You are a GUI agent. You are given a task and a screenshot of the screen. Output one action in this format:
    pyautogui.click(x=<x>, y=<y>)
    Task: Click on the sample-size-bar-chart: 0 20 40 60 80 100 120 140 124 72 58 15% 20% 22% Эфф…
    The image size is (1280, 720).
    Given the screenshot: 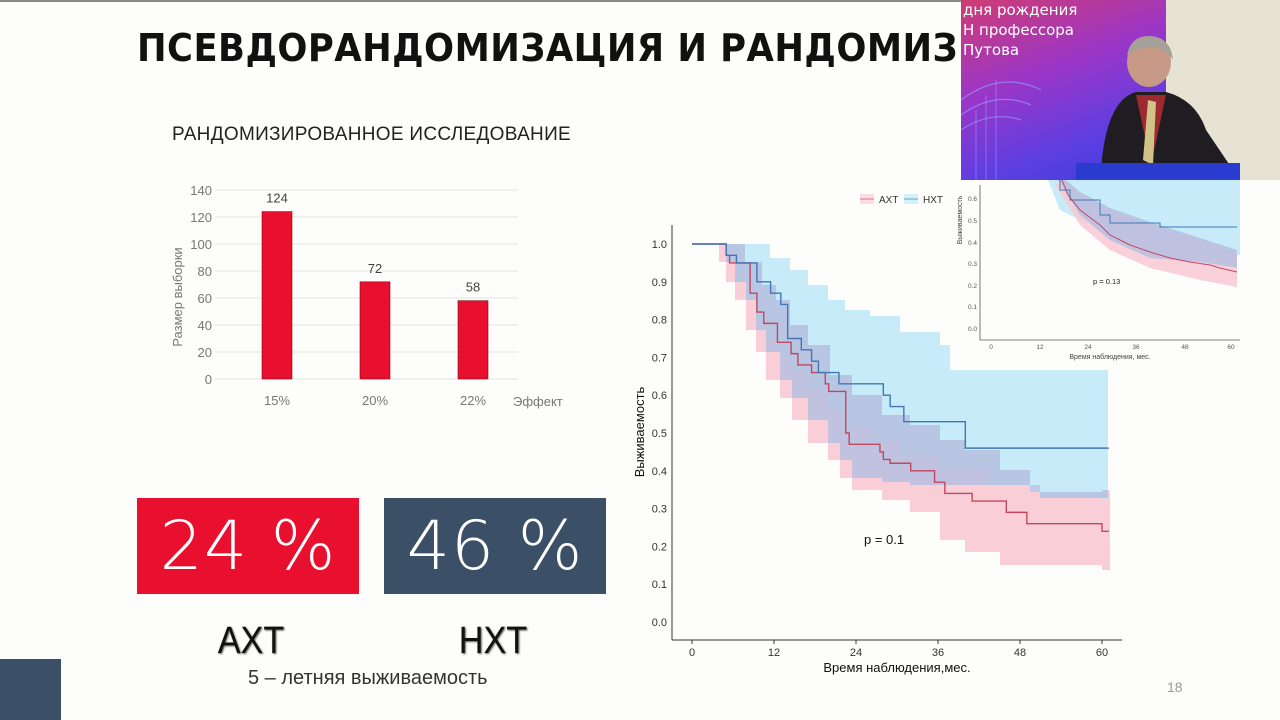 What is the action you would take?
    pyautogui.click(x=366, y=296)
    